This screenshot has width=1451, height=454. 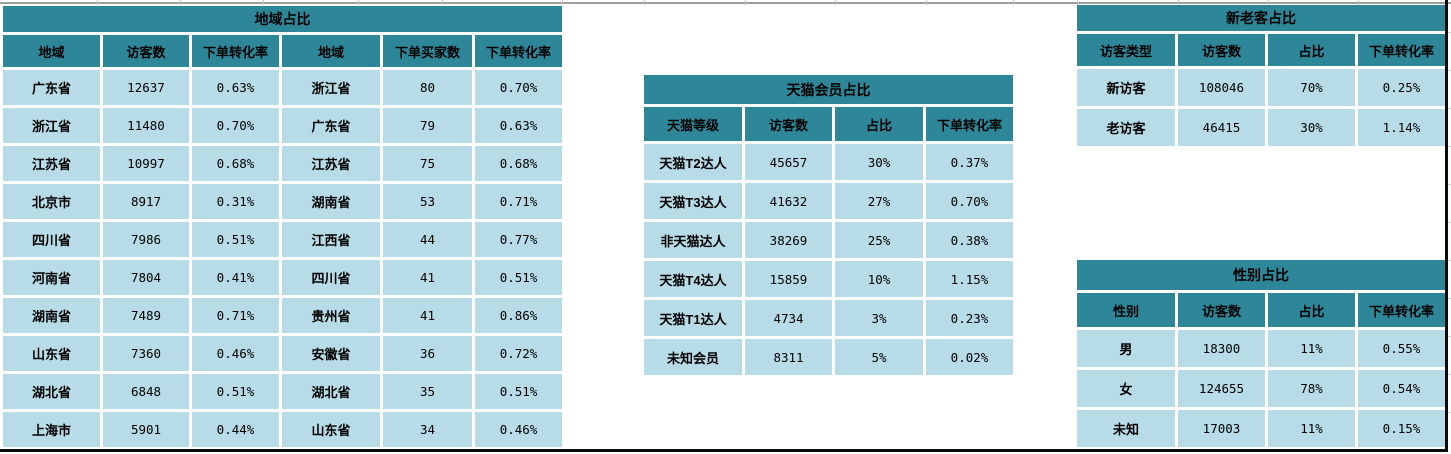 I want to click on table-title: 地域占比, so click(x=283, y=19).